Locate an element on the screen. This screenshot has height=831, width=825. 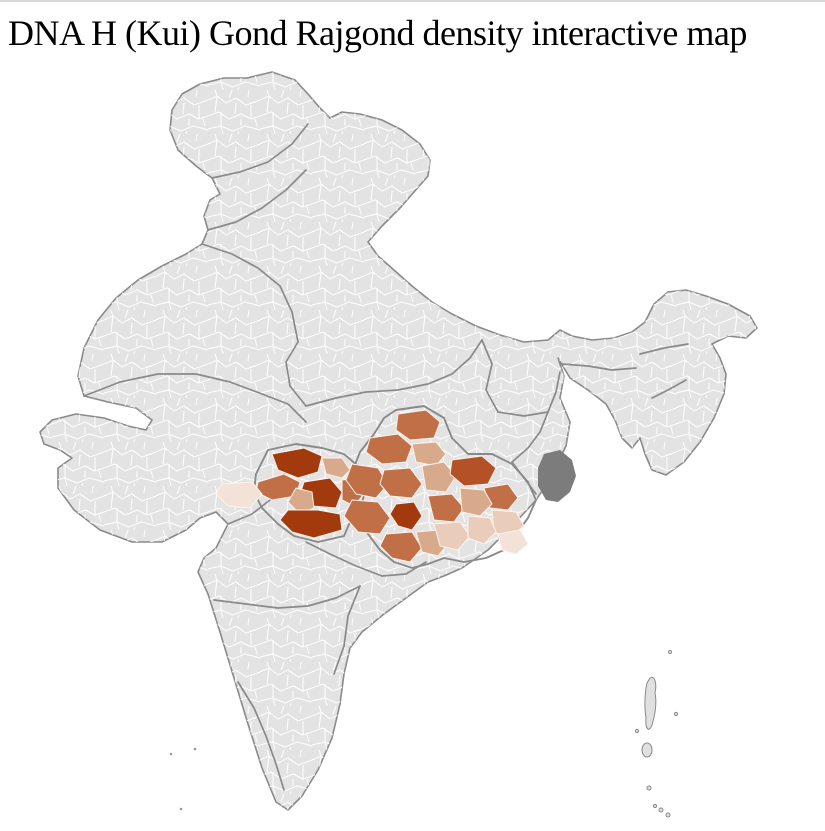
lakshadweep-islands is located at coordinates (183, 779).